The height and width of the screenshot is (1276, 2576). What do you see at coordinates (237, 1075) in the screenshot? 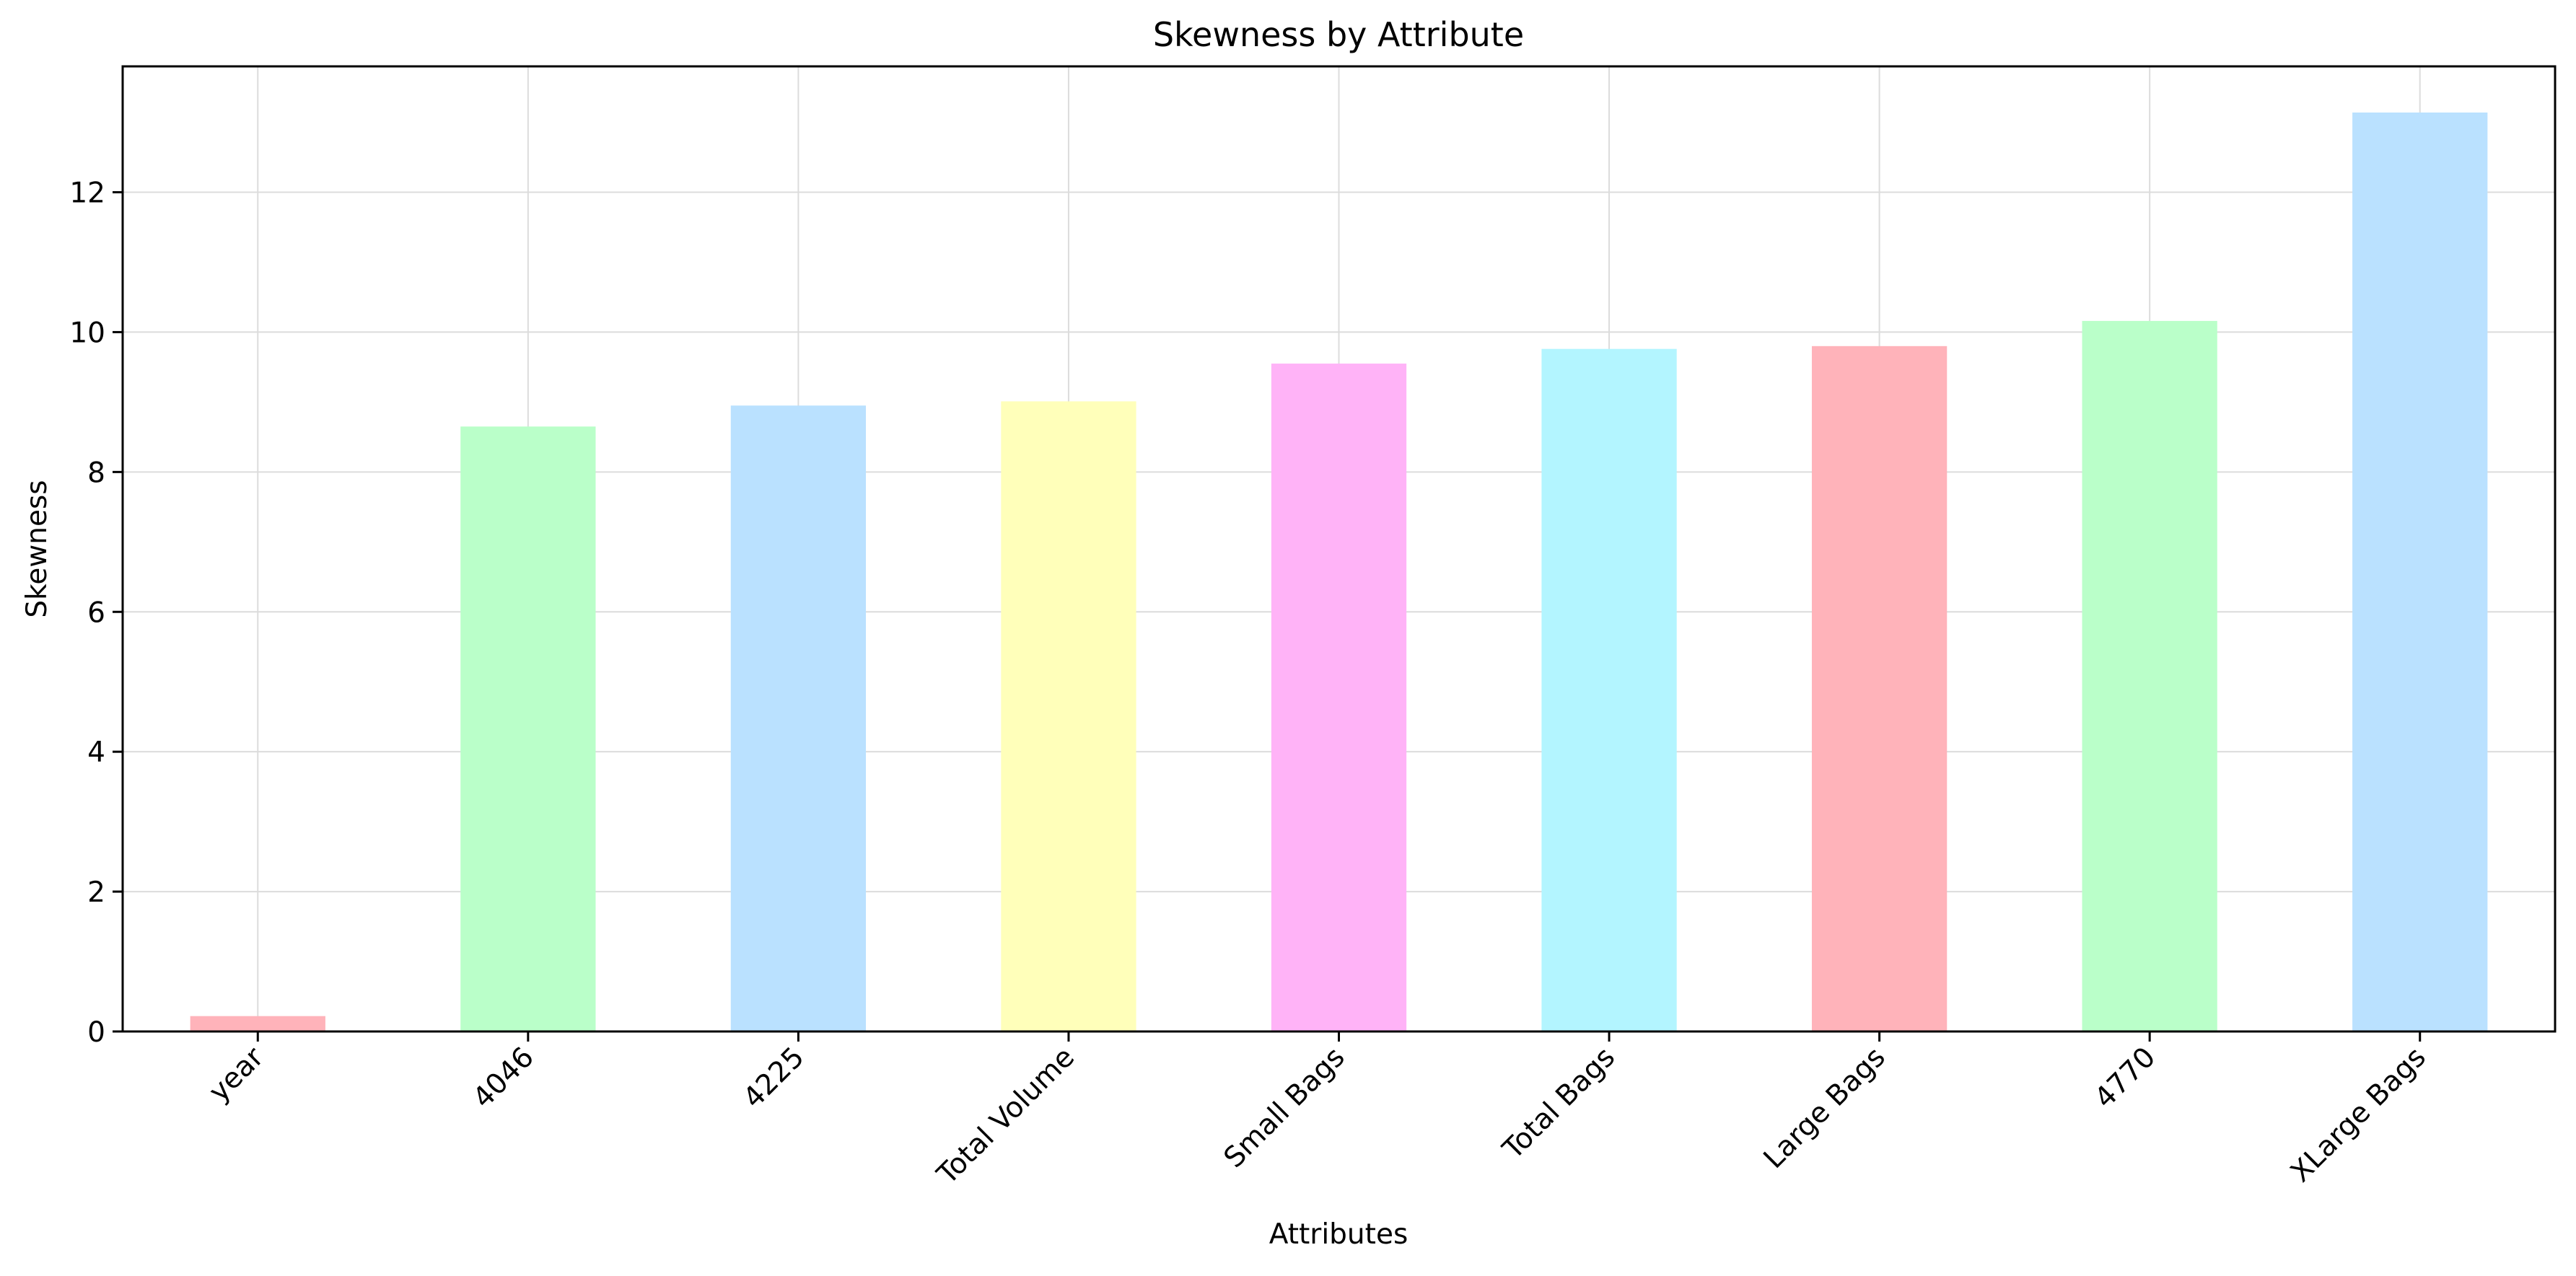
I see `x-tick-label: year` at bounding box center [237, 1075].